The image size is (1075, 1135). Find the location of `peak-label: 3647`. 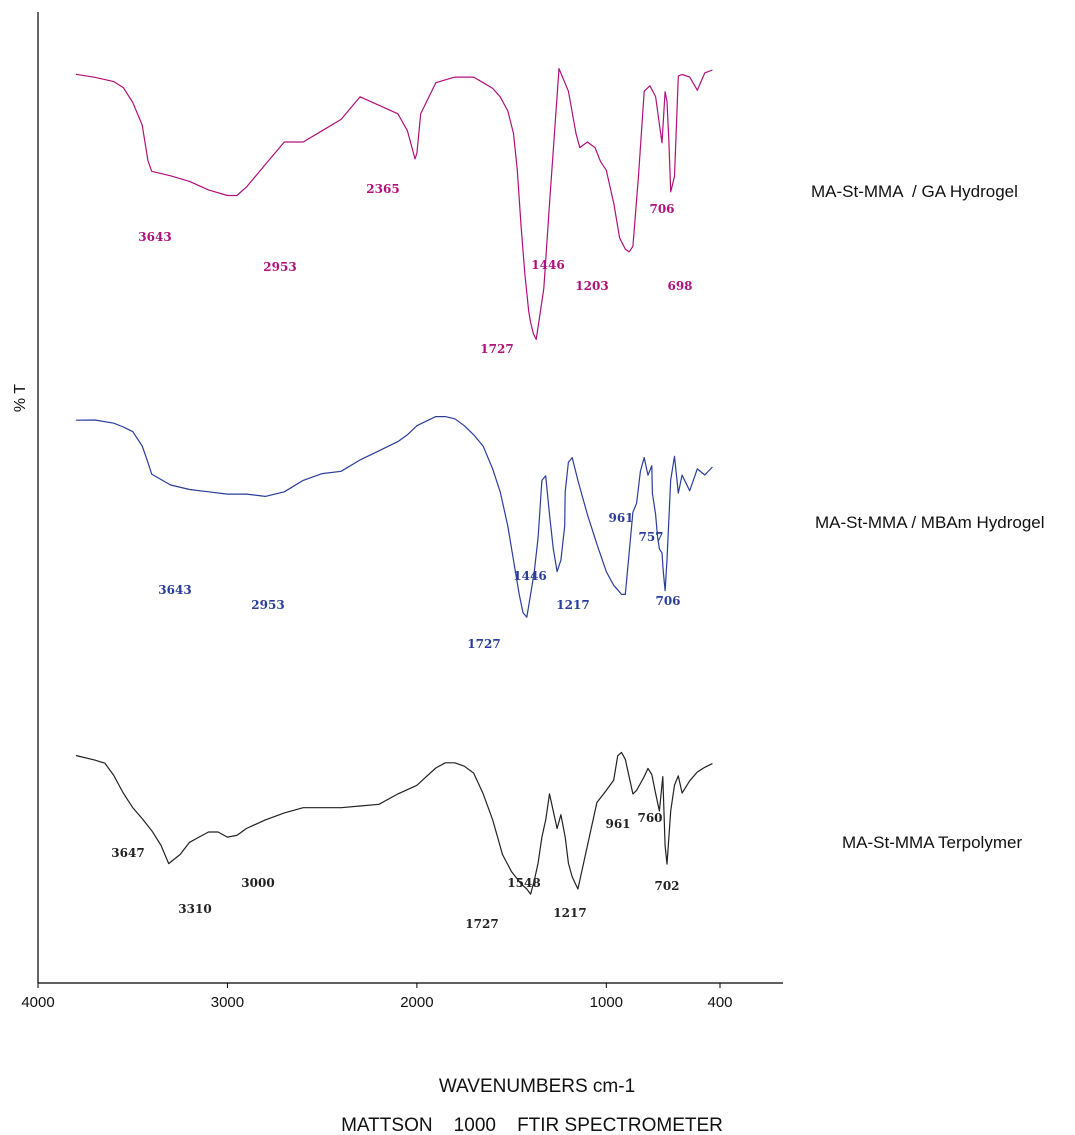

peak-label: 3647 is located at coordinates (127, 853).